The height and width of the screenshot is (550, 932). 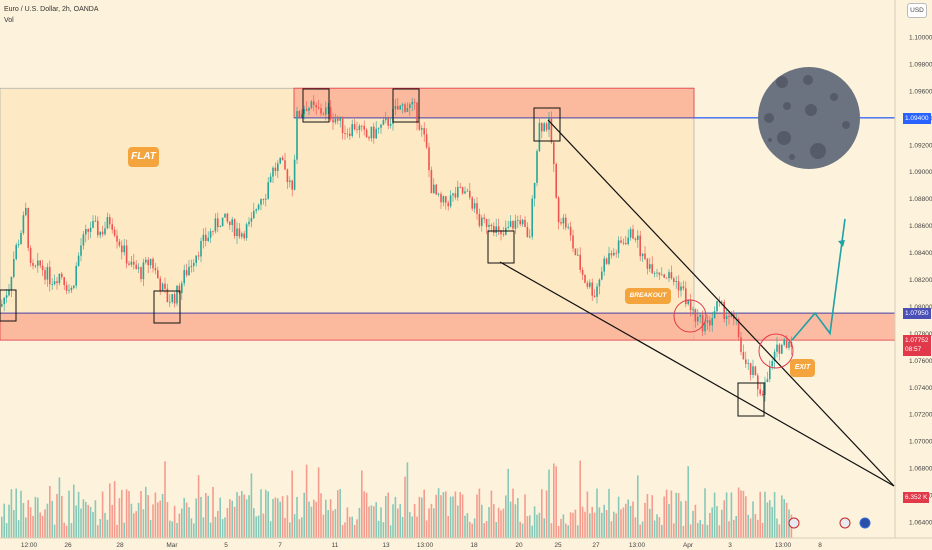 I want to click on price-tick-label: 1.10000, so click(x=920, y=38).